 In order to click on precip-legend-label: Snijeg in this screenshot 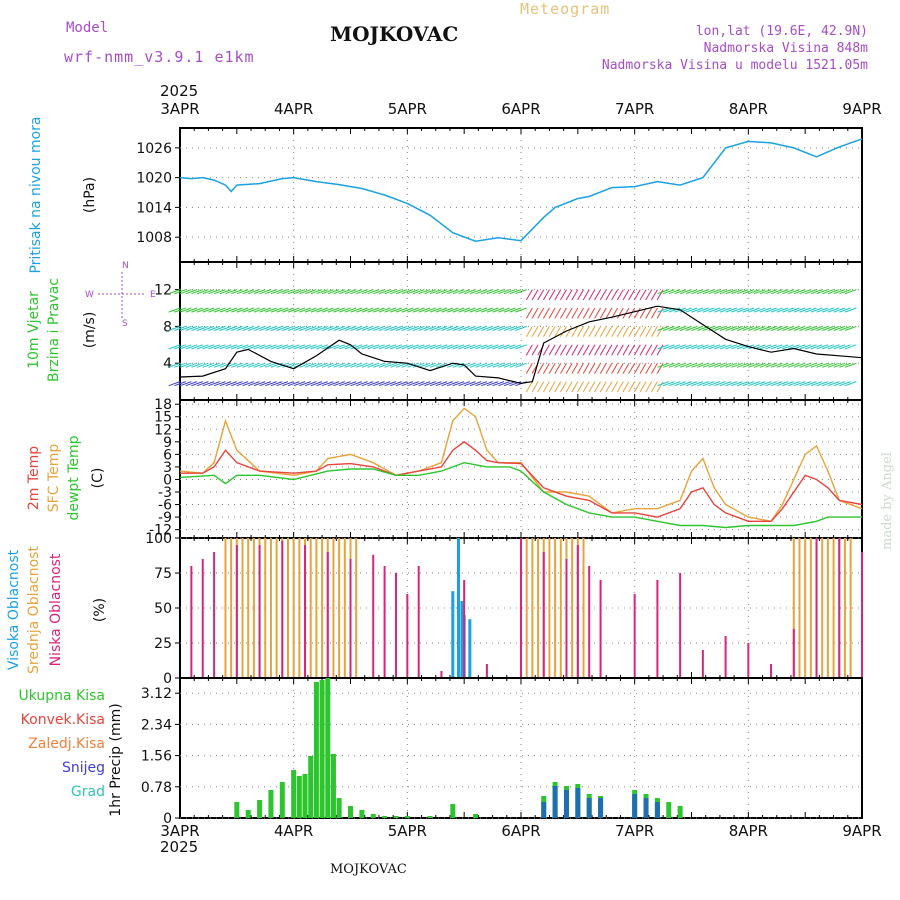, I will do `click(83, 768)`.